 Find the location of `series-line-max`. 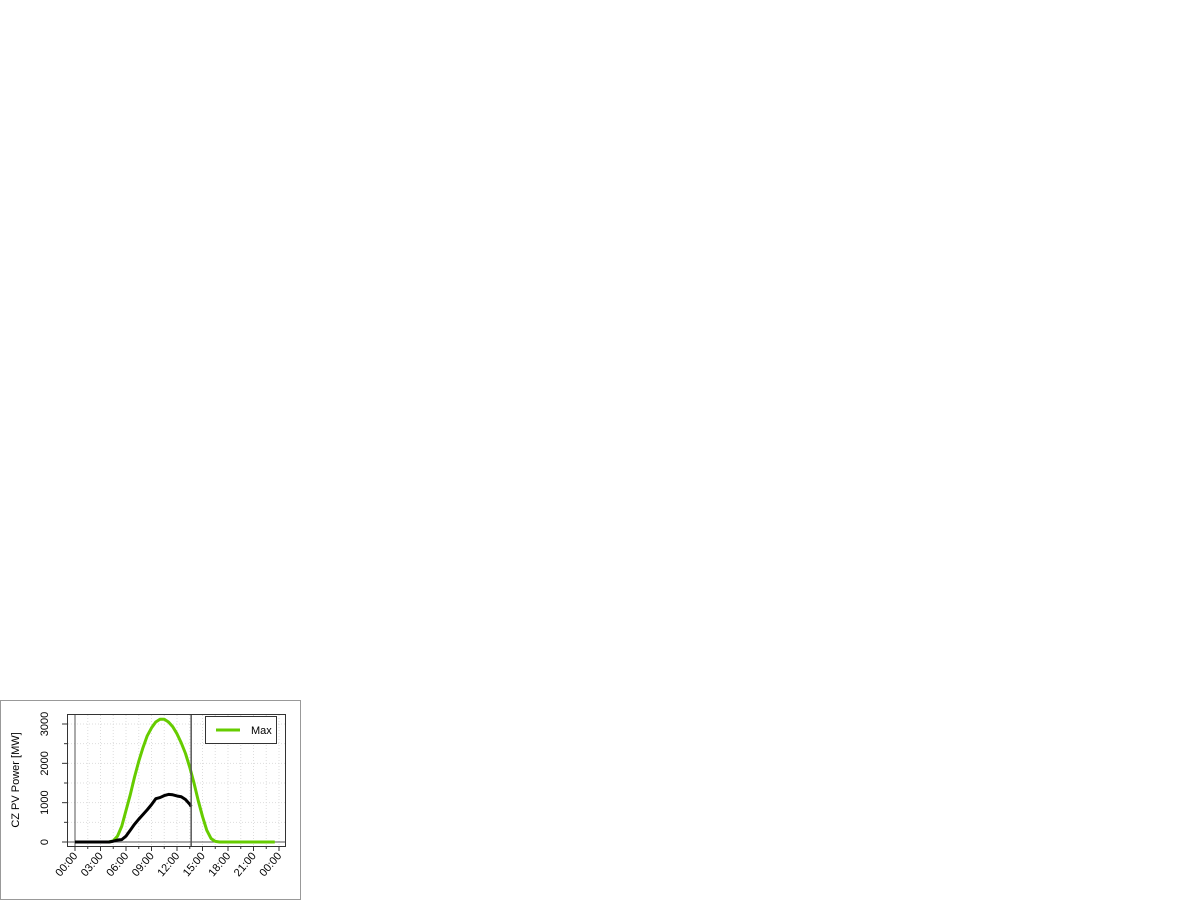

series-line-max is located at coordinates (175, 780).